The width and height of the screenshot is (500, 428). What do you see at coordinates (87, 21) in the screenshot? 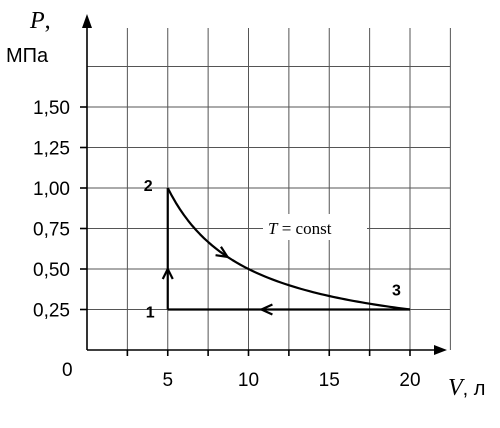
I see `y-axis-arrow-icon` at bounding box center [87, 21].